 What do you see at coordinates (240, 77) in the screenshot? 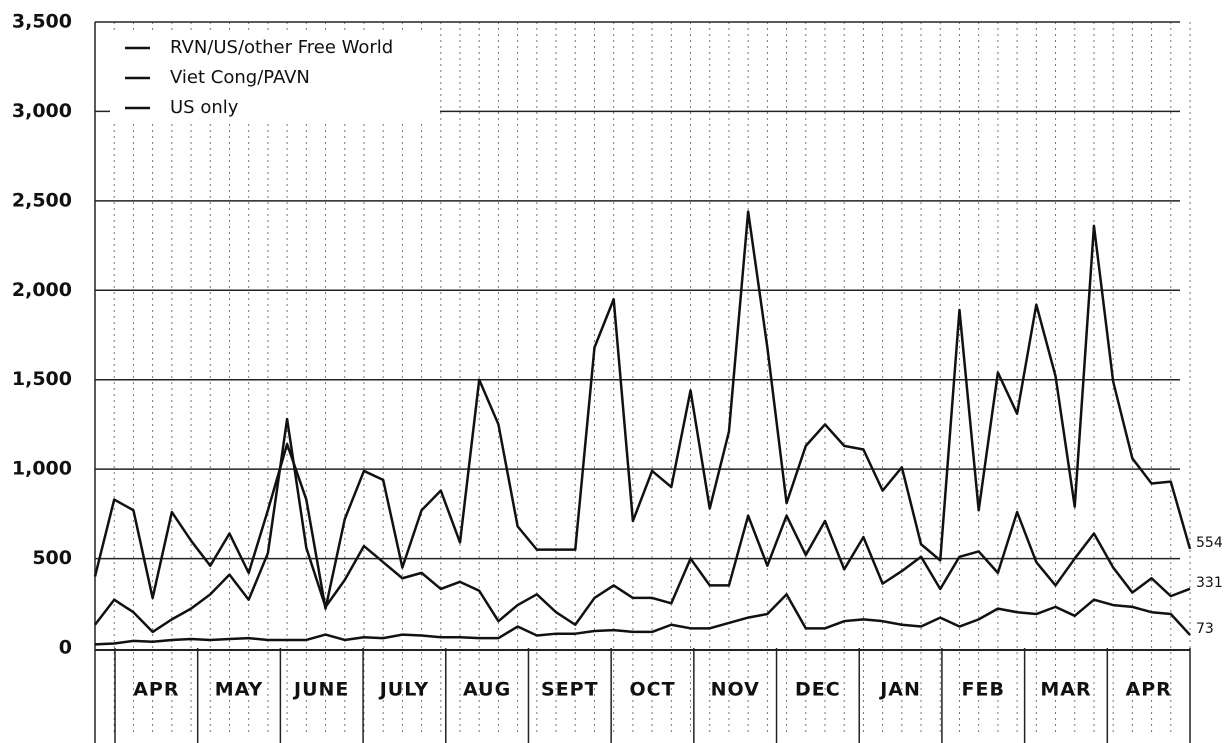
I see `legend-label: Viet Cong/PAVN` at bounding box center [240, 77].